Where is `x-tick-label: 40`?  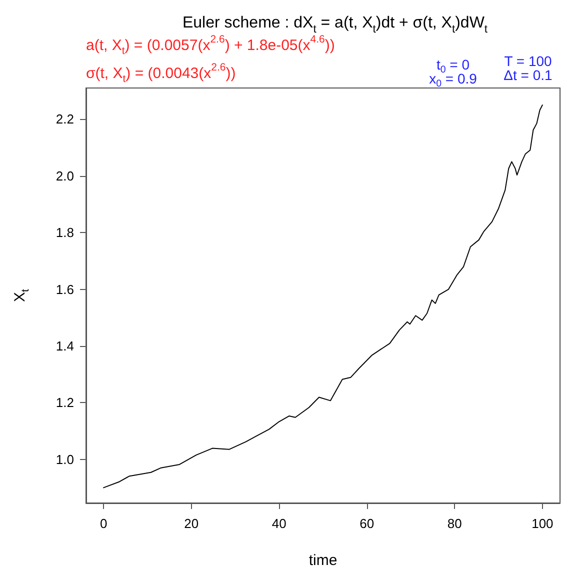 x-tick-label: 40 is located at coordinates (279, 523).